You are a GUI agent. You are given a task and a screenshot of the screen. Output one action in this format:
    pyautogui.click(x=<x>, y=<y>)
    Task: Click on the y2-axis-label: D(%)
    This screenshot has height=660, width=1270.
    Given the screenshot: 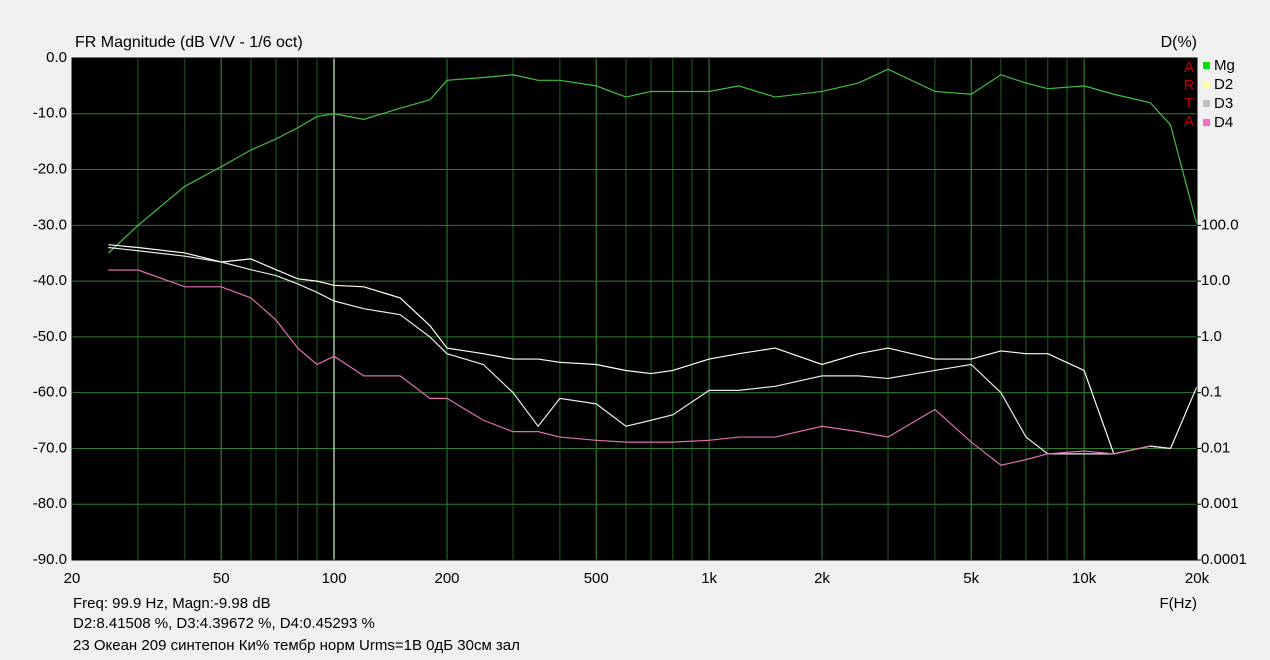 What is the action you would take?
    pyautogui.click(x=1179, y=42)
    